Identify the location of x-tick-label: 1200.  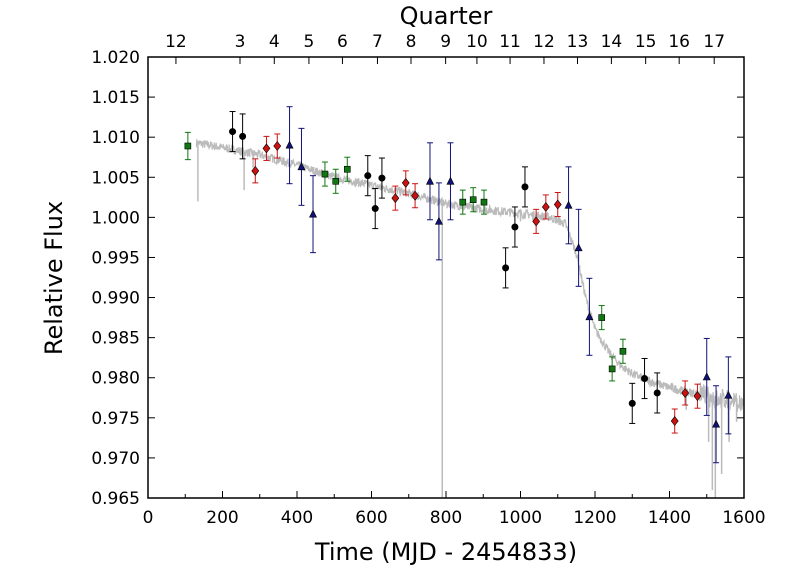
(594, 518).